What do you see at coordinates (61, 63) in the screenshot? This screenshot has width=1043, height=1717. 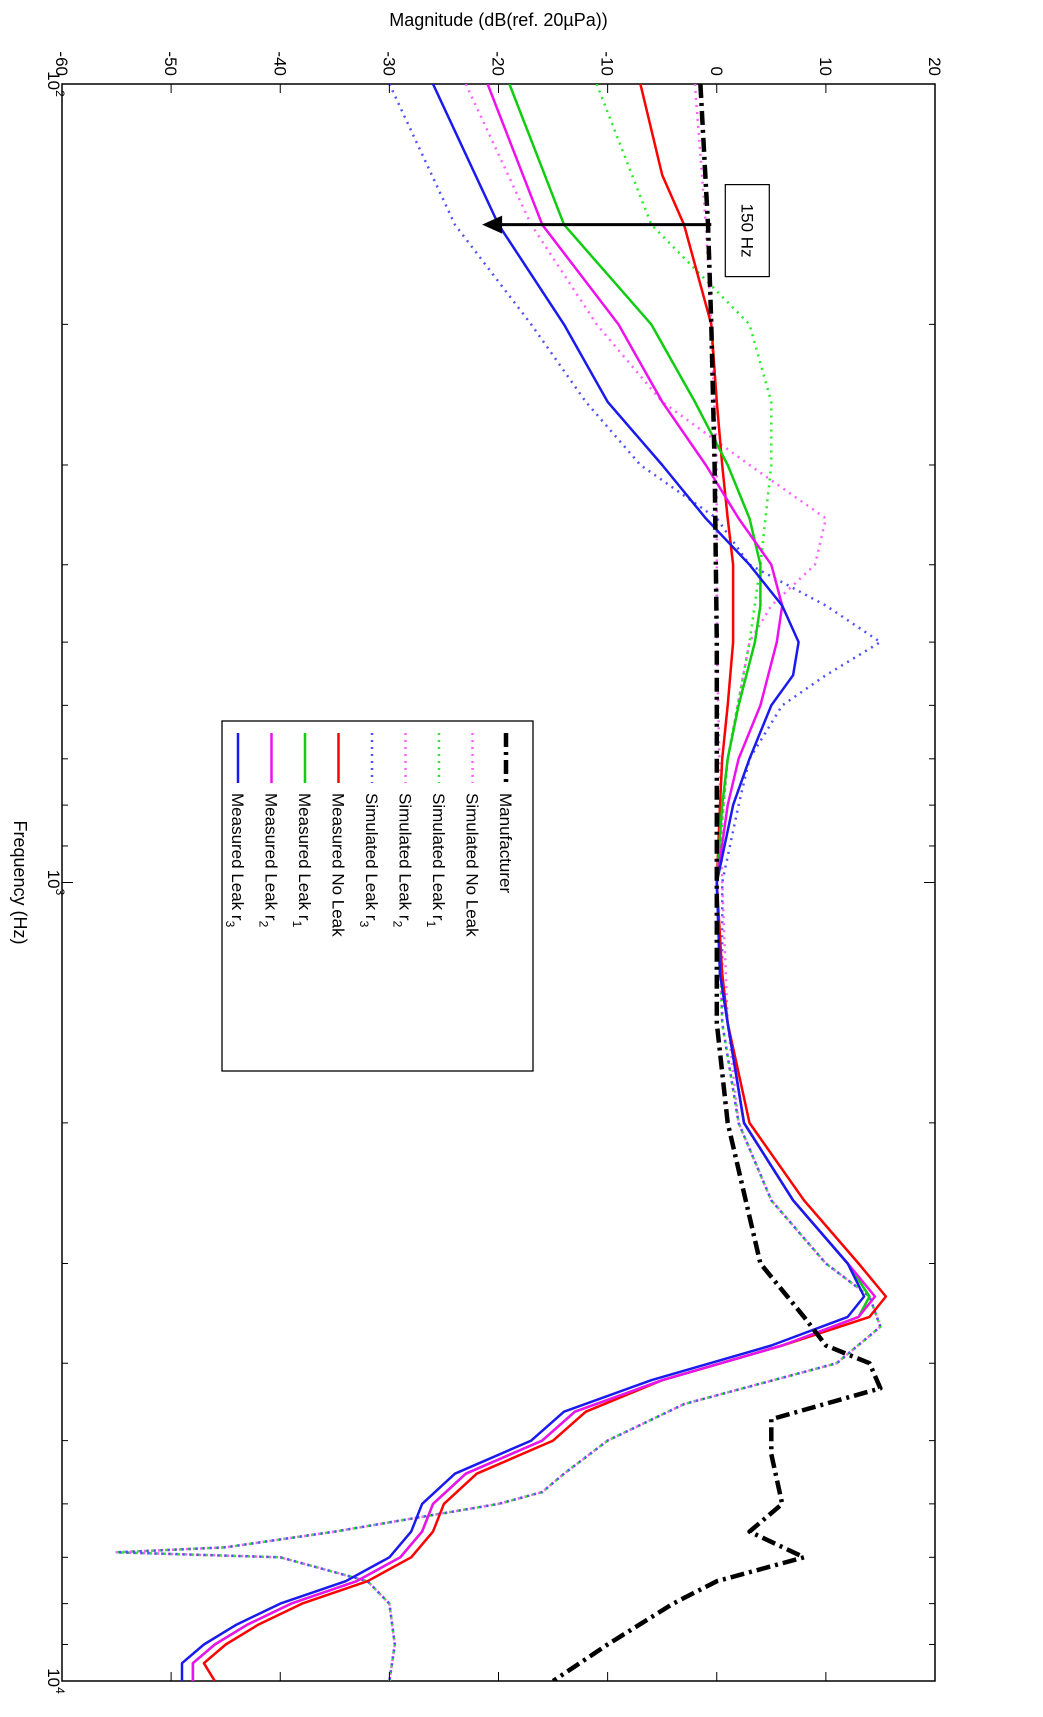 I see `y-tick-label: -60` at bounding box center [61, 63].